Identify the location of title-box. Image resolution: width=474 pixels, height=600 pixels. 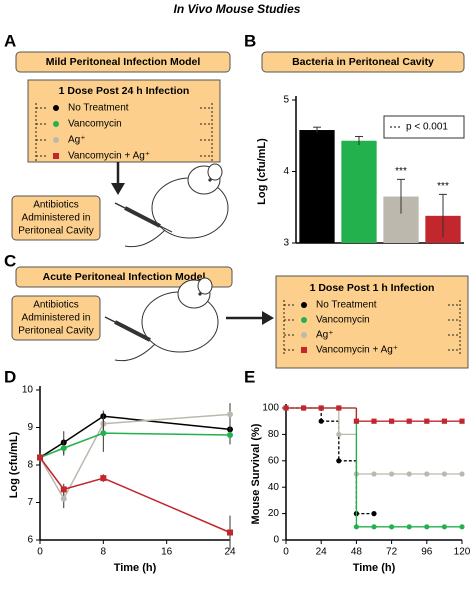
(363, 62).